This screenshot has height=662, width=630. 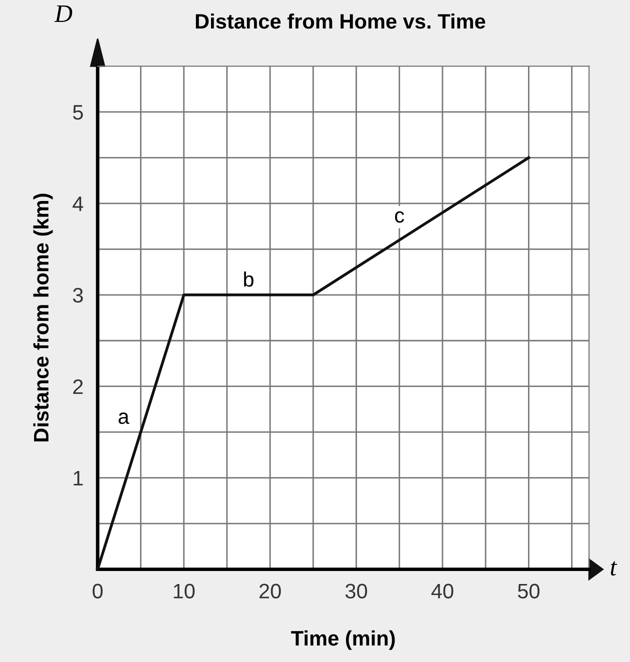 What do you see at coordinates (97, 591) in the screenshot?
I see `x-tick-label: 0` at bounding box center [97, 591].